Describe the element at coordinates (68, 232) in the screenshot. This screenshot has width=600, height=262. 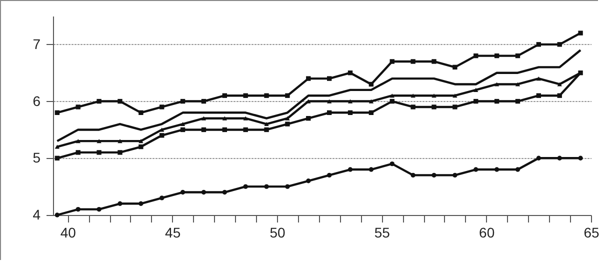
I see `x-tick-label: 40` at that location.